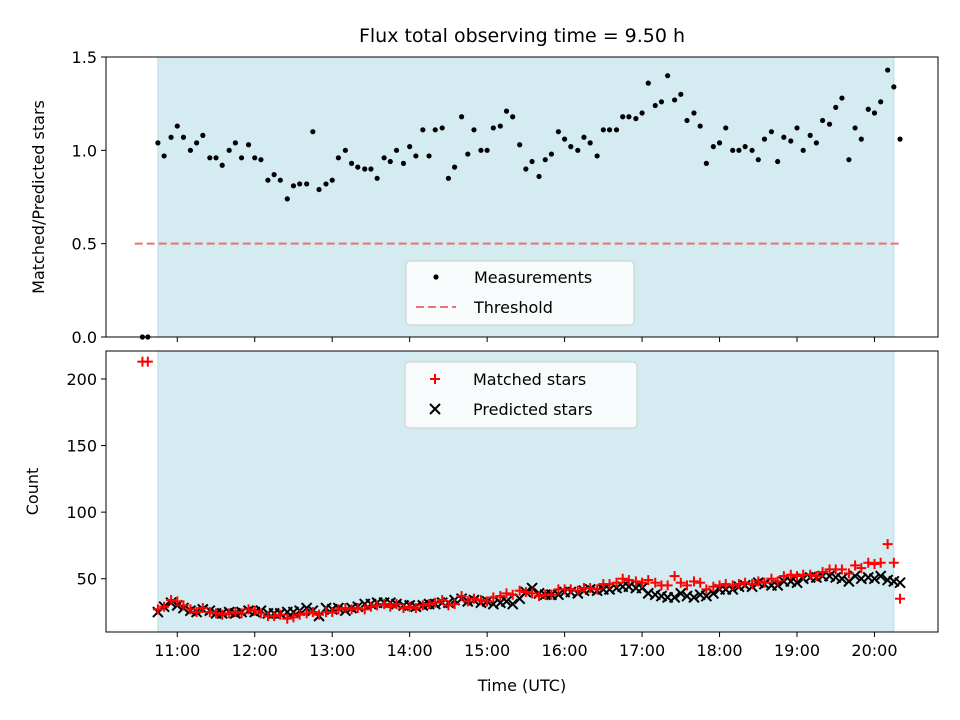  Describe the element at coordinates (89, 197) in the screenshot. I see `top-y-ticks: 0.0 0.5 1.0 1.5` at that location.